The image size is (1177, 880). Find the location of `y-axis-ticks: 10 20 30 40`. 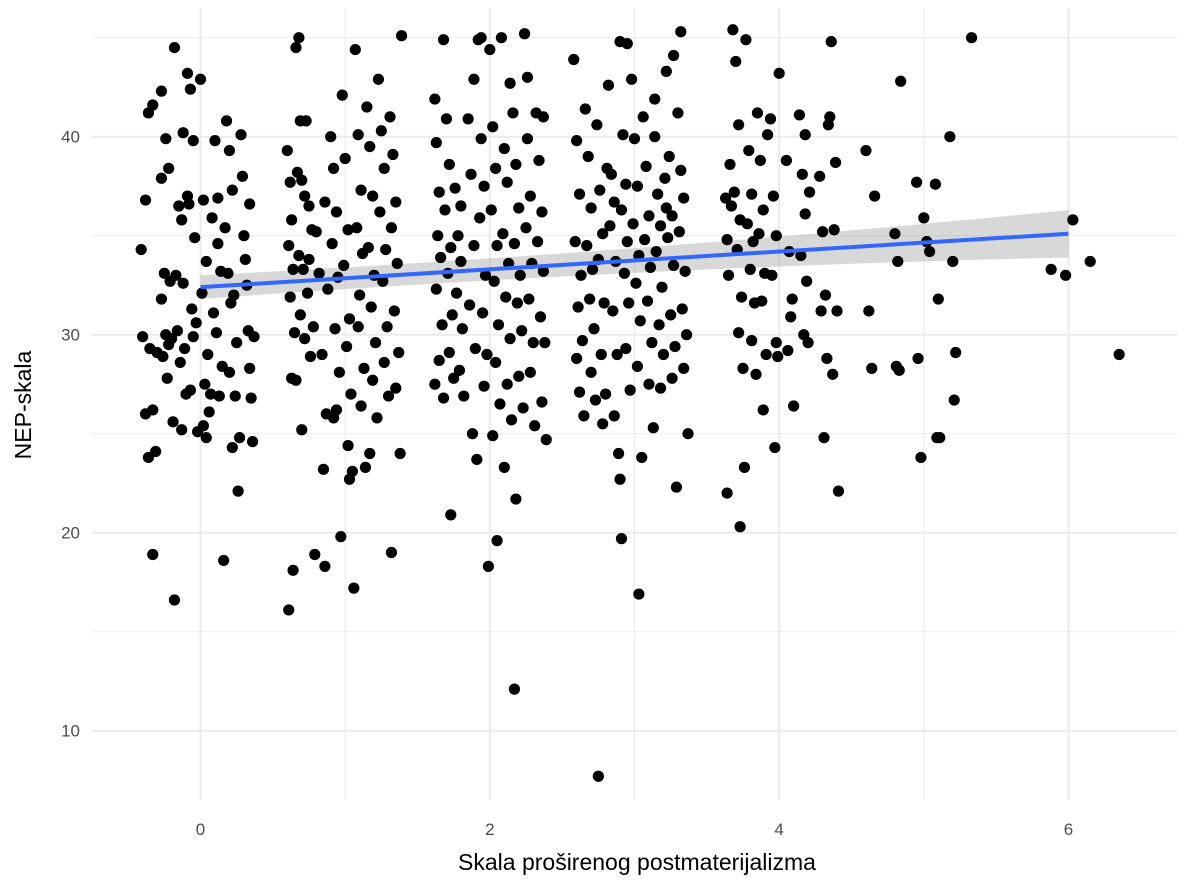

y-axis-ticks: 10 20 30 40 is located at coordinates (70, 434).